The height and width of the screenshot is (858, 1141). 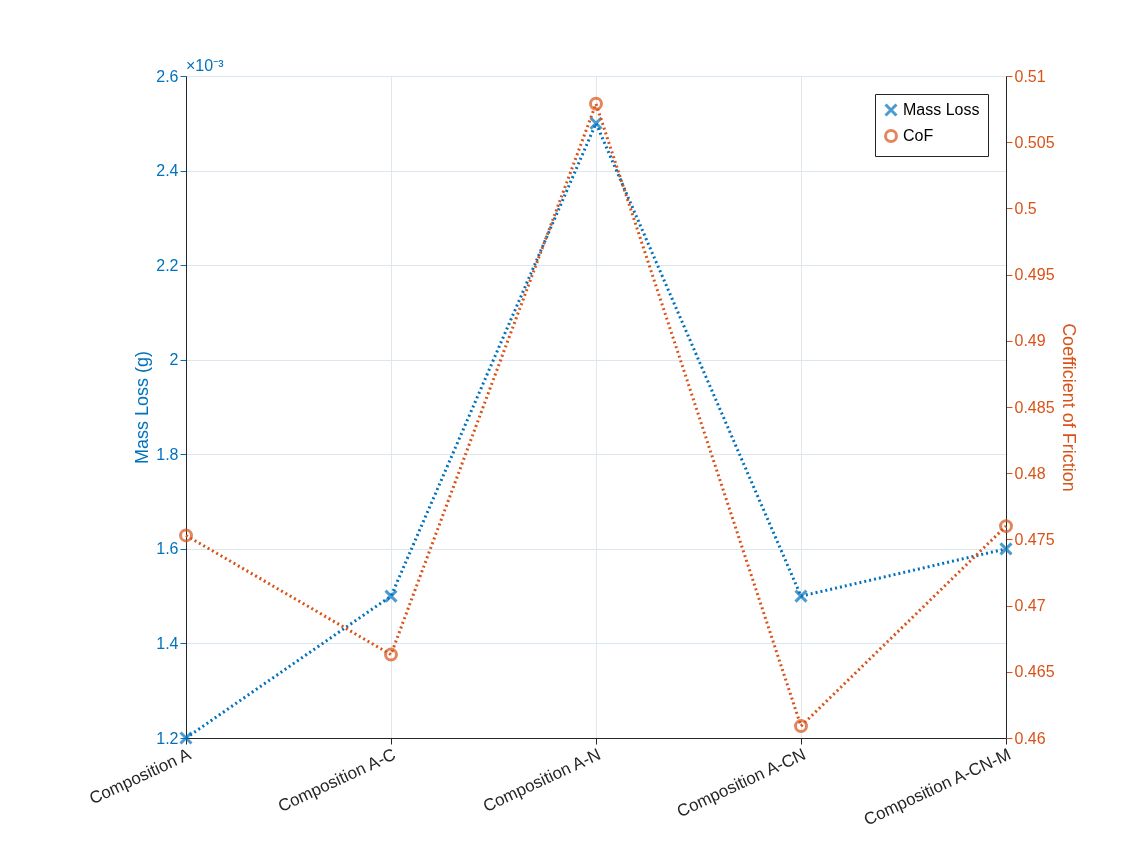 What do you see at coordinates (1068, 407) in the screenshot?
I see `y2-axis-title: Coefficient of Friction` at bounding box center [1068, 407].